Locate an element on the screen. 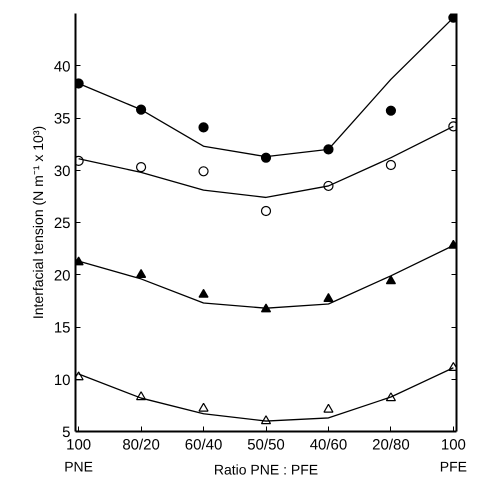 This screenshot has height=480, width=493. x-tick-label: 60/40 is located at coordinates (203, 445).